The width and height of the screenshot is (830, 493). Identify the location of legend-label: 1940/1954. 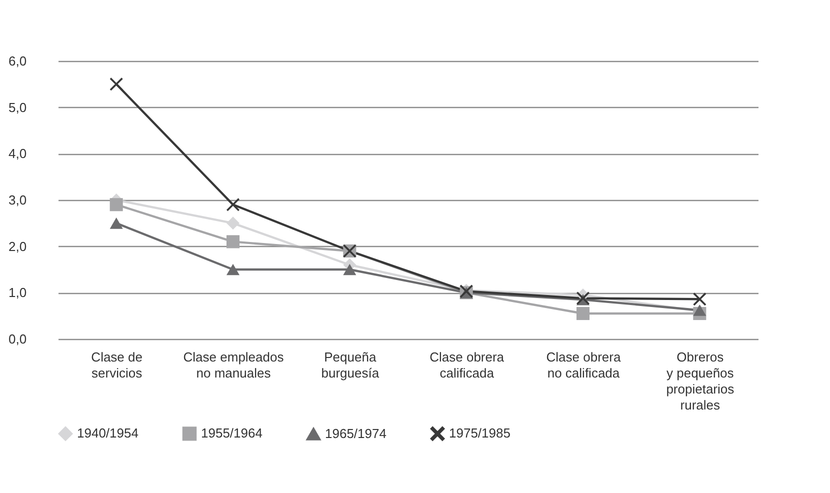
(107, 433).